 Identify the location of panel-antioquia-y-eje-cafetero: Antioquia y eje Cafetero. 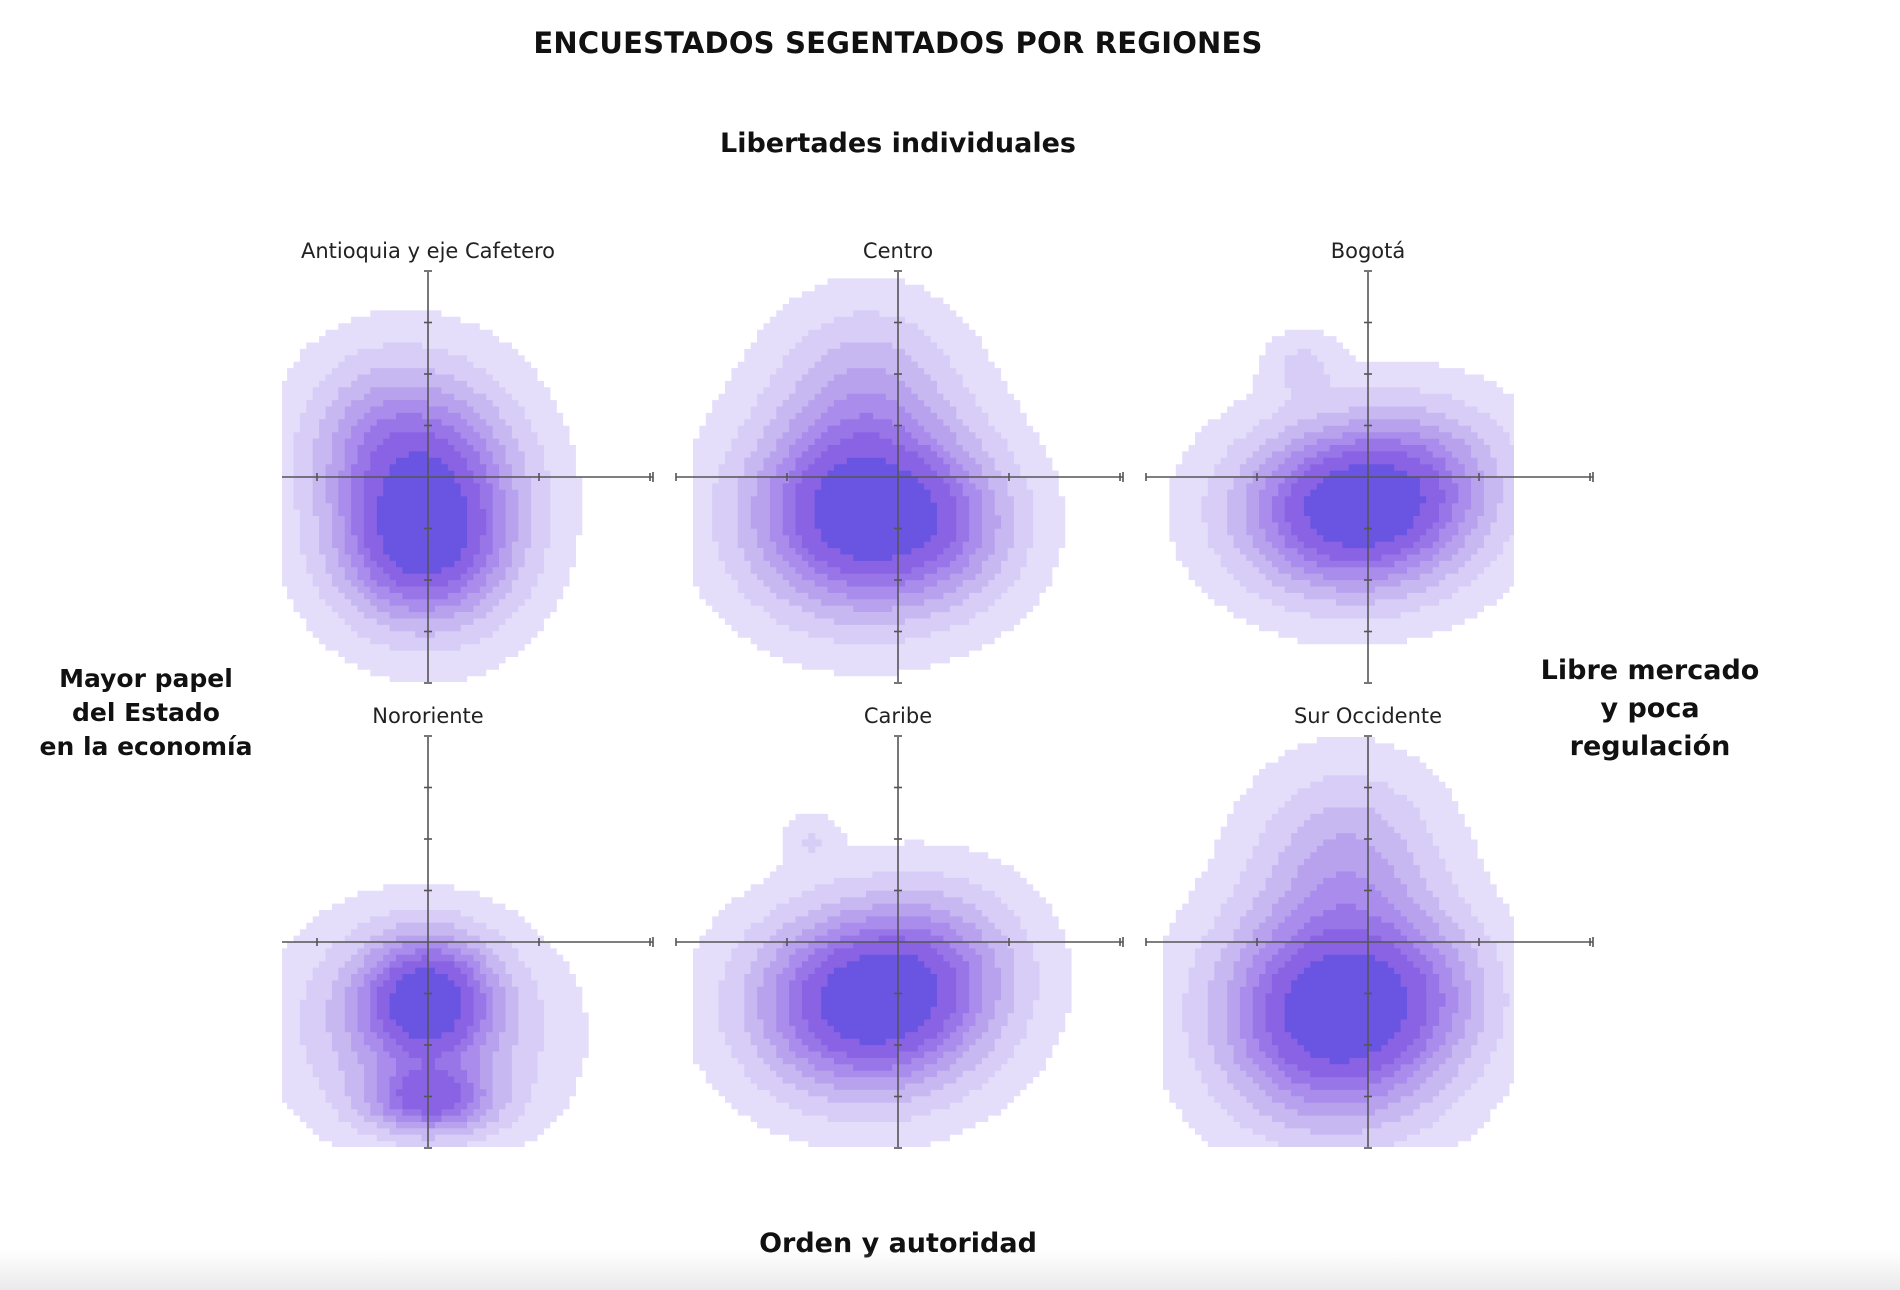
(468, 461).